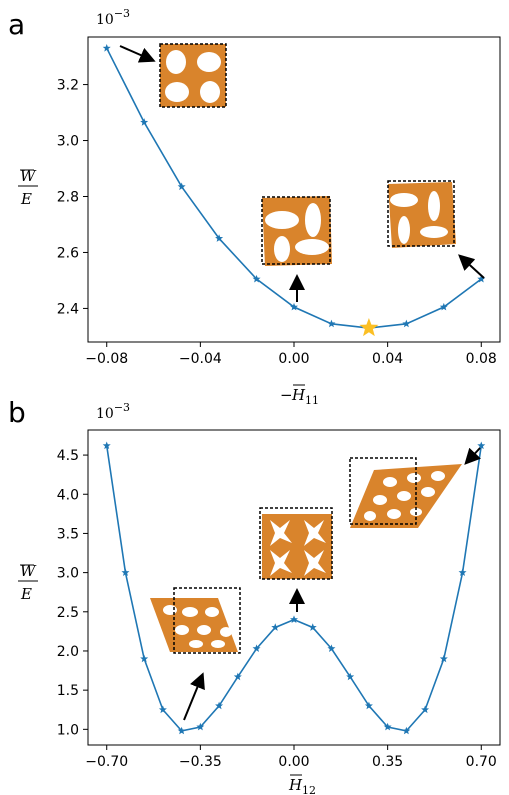 The image size is (509, 795). Describe the element at coordinates (28, 582) in the screenshot. I see `y-axis-label-b: W E` at that location.